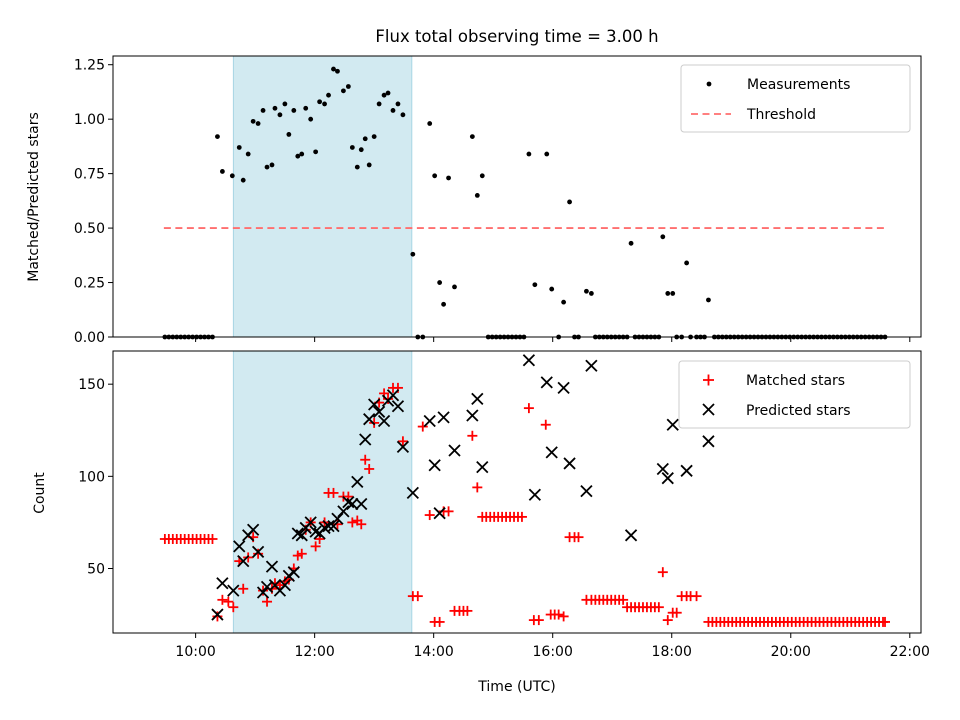 This screenshot has width=960, height=720. I want to click on legend-threshold-label: Threshold, so click(781, 115).